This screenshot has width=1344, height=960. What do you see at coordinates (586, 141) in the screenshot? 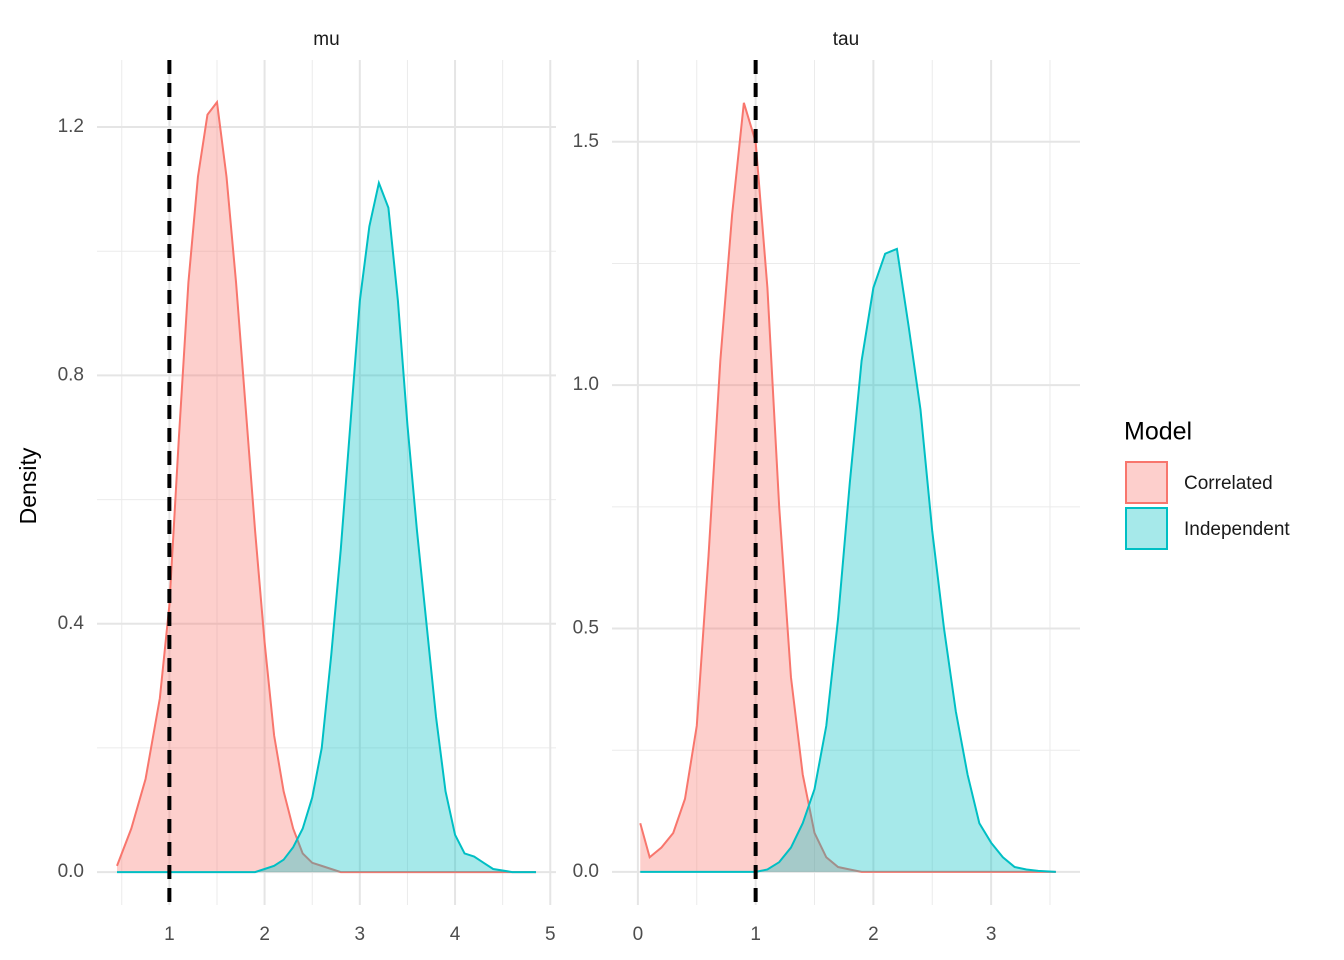
I see `y-tick-label: 1.5` at bounding box center [586, 141].